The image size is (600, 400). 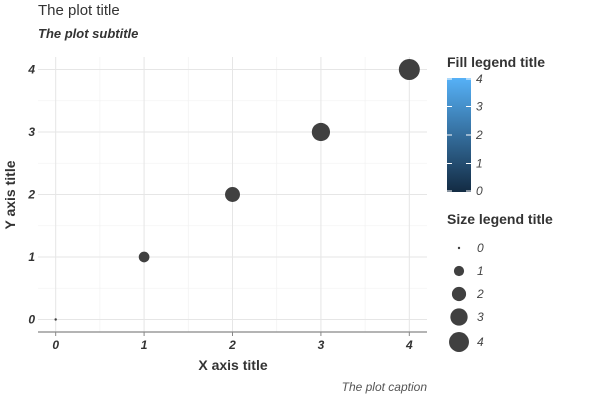 I want to click on size-legend: Size legend title 0 1 2 3 4, so click(x=500, y=281).